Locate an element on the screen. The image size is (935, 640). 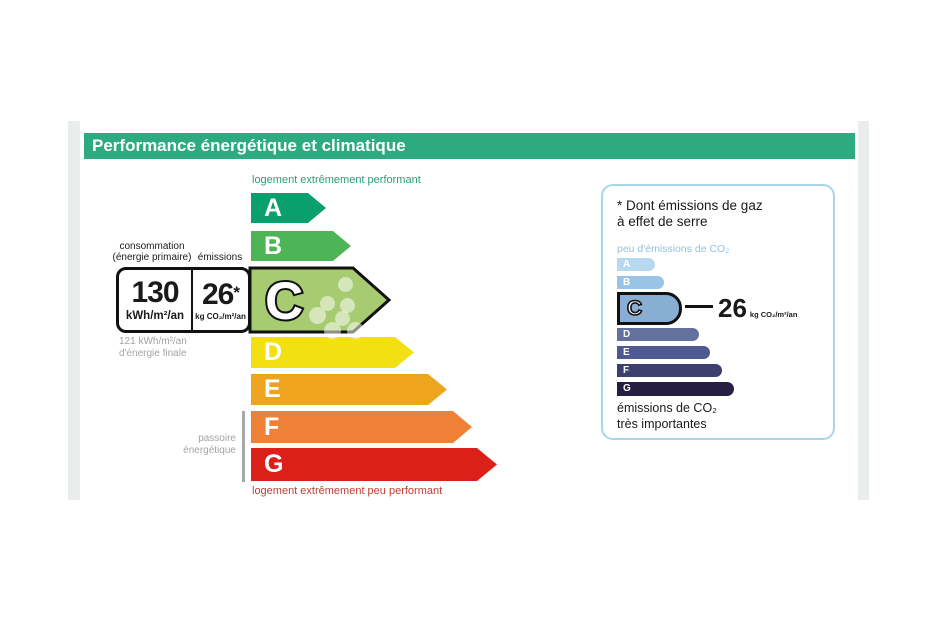
energy-class-letter: A is located at coordinates (273, 208).